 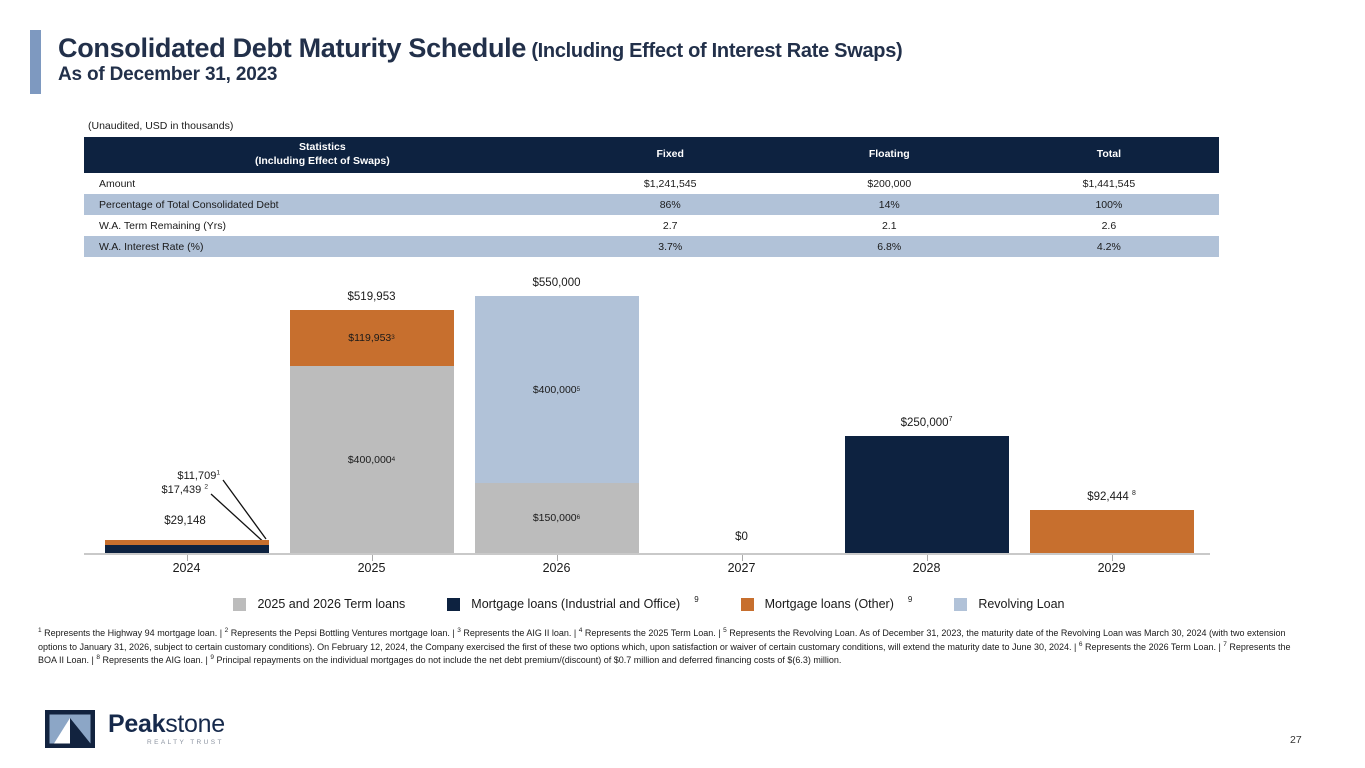 I want to click on x-axis-label-2028: 2028, so click(x=926, y=568).